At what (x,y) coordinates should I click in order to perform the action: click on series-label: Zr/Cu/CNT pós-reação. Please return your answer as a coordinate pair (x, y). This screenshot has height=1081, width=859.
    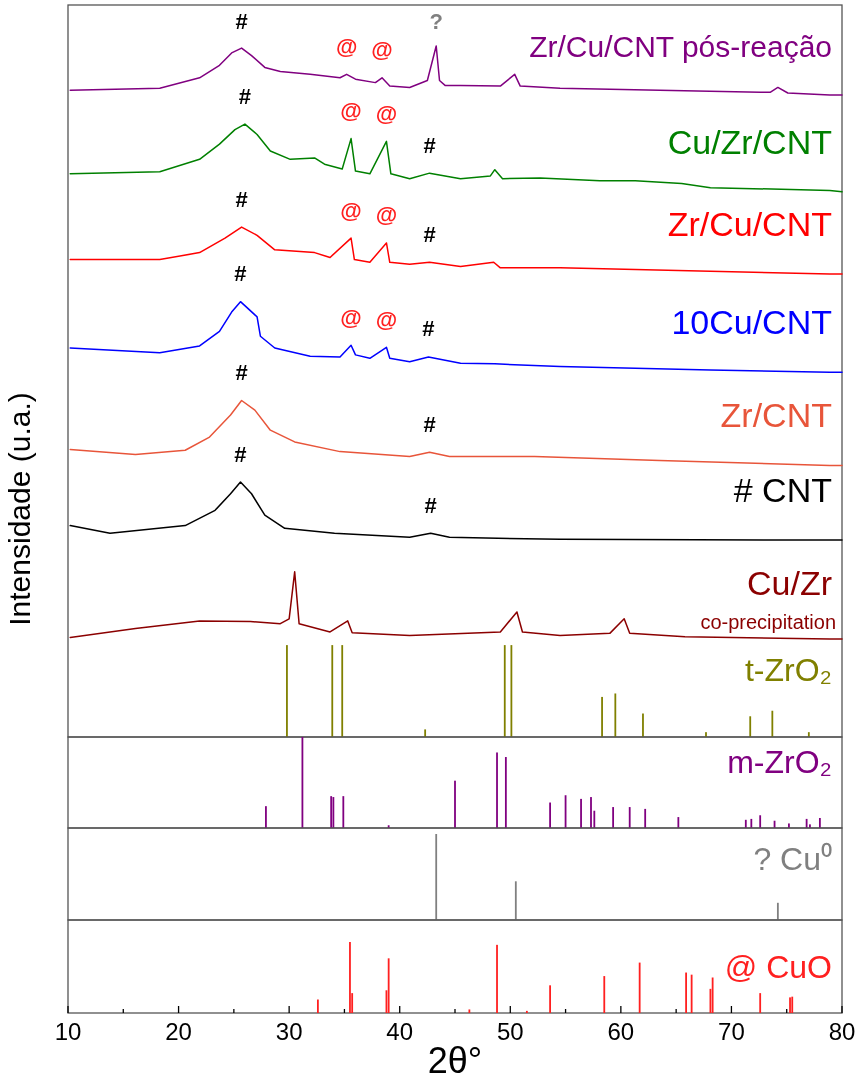
    Looking at the image, I should click on (680, 47).